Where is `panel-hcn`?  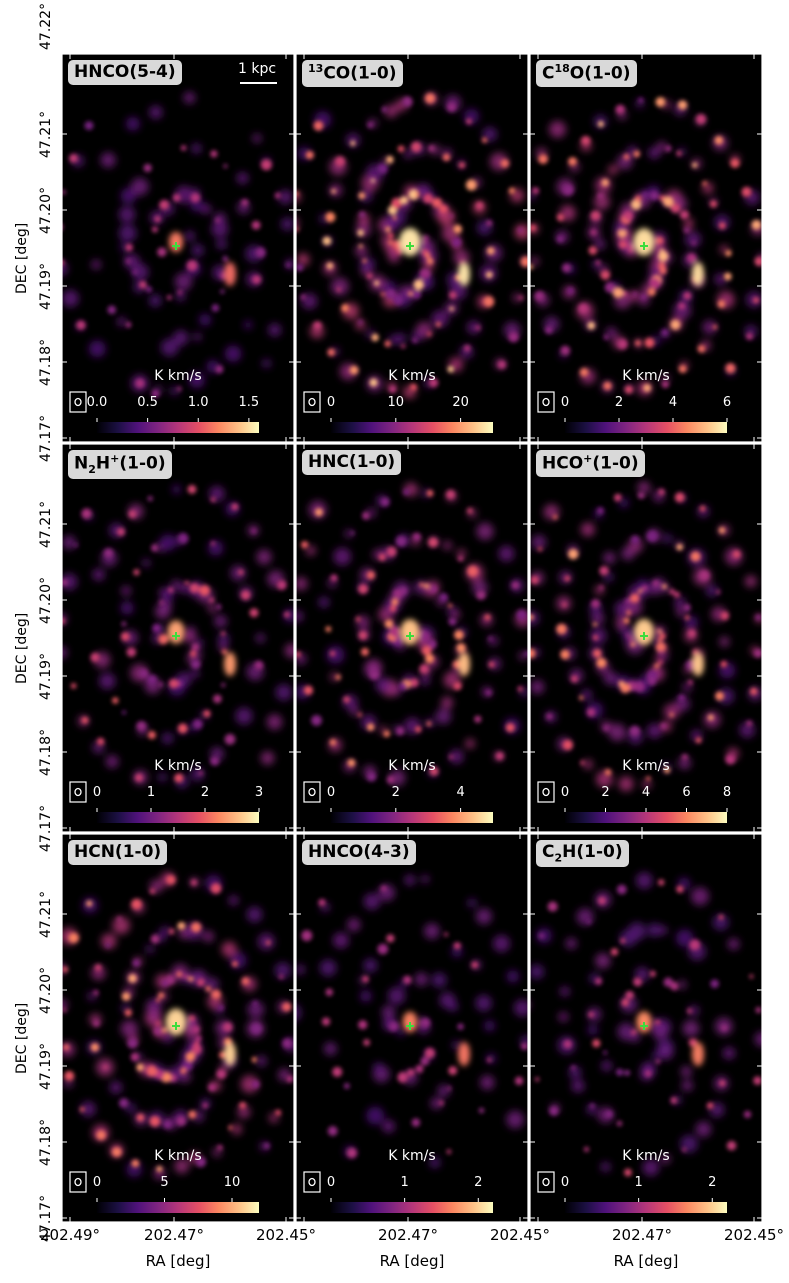 panel-hcn is located at coordinates (178, 1028).